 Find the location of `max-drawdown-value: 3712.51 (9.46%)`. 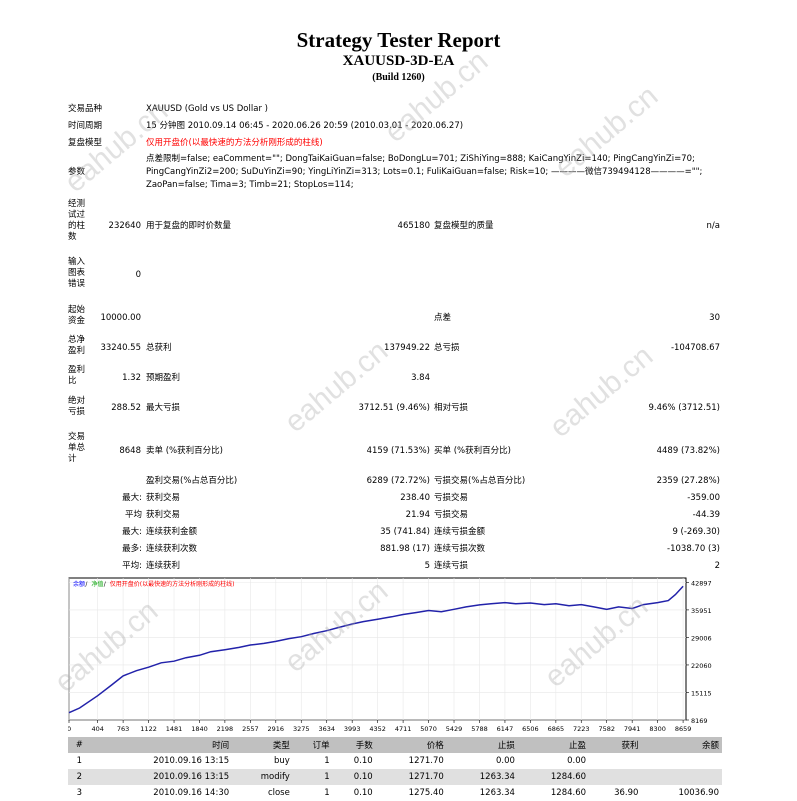

max-drawdown-value: 3712.51 (9.46%) is located at coordinates (394, 408).